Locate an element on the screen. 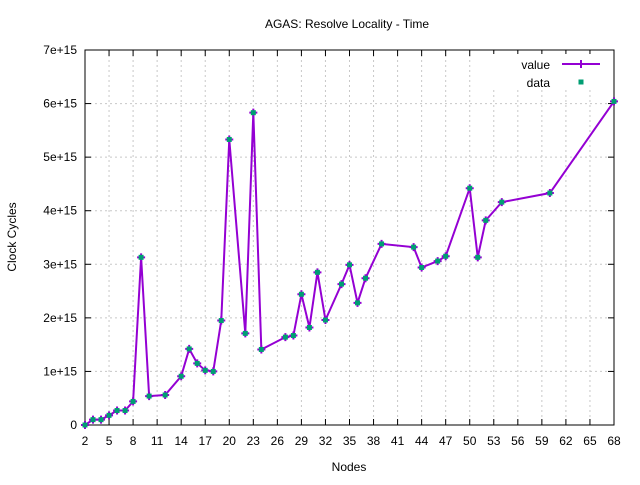  x-tick-label: 50 is located at coordinates (470, 441).